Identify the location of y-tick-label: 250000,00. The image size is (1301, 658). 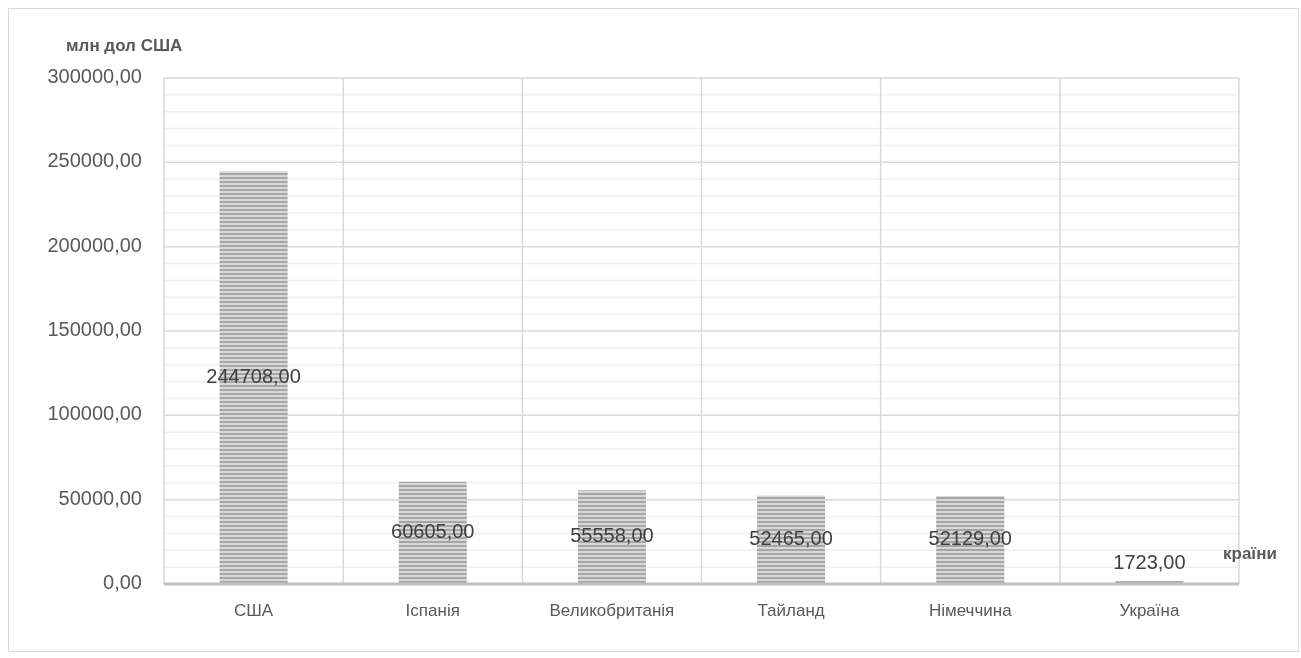
(94, 160).